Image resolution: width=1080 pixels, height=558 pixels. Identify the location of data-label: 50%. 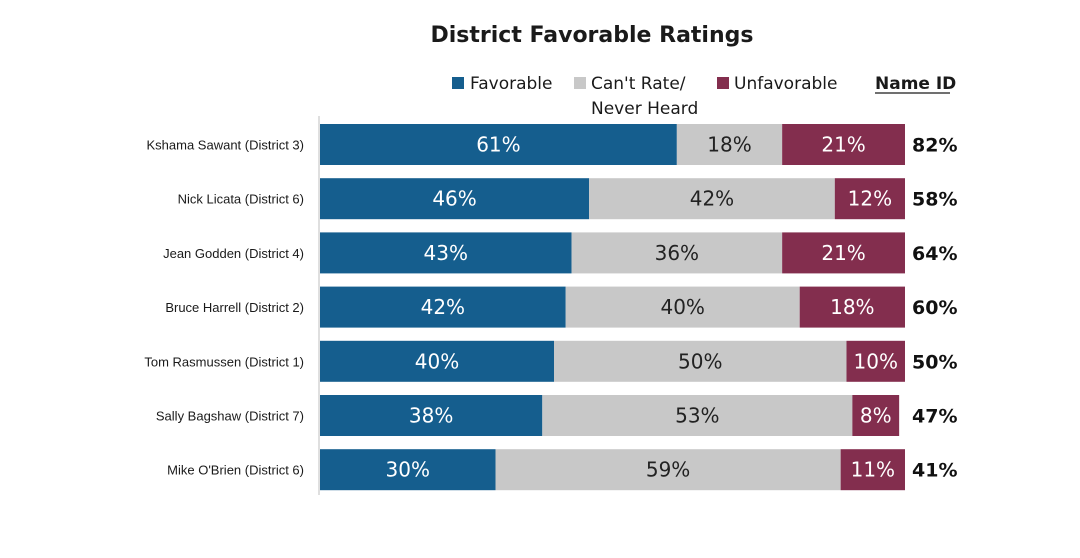
(700, 361).